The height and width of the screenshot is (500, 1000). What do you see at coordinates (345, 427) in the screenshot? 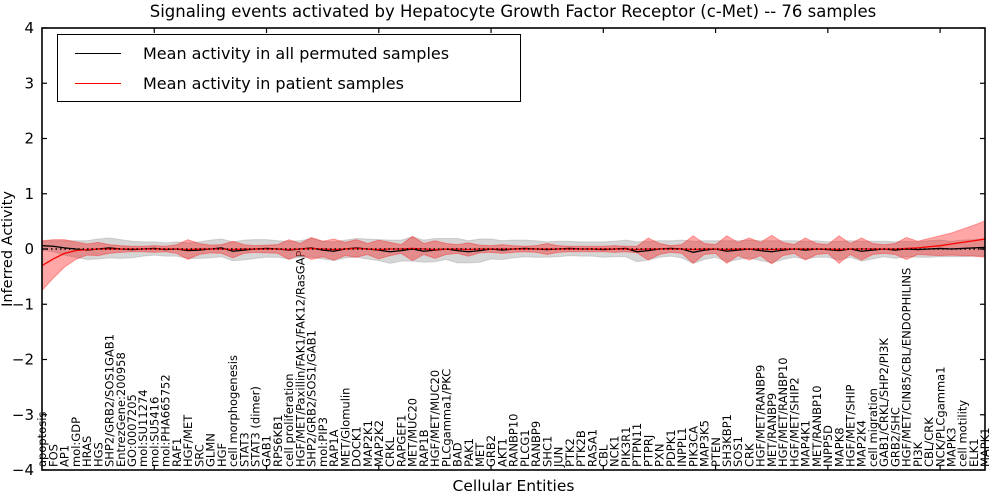
I see `x-tick-label: MET/Glomulin` at bounding box center [345, 427].